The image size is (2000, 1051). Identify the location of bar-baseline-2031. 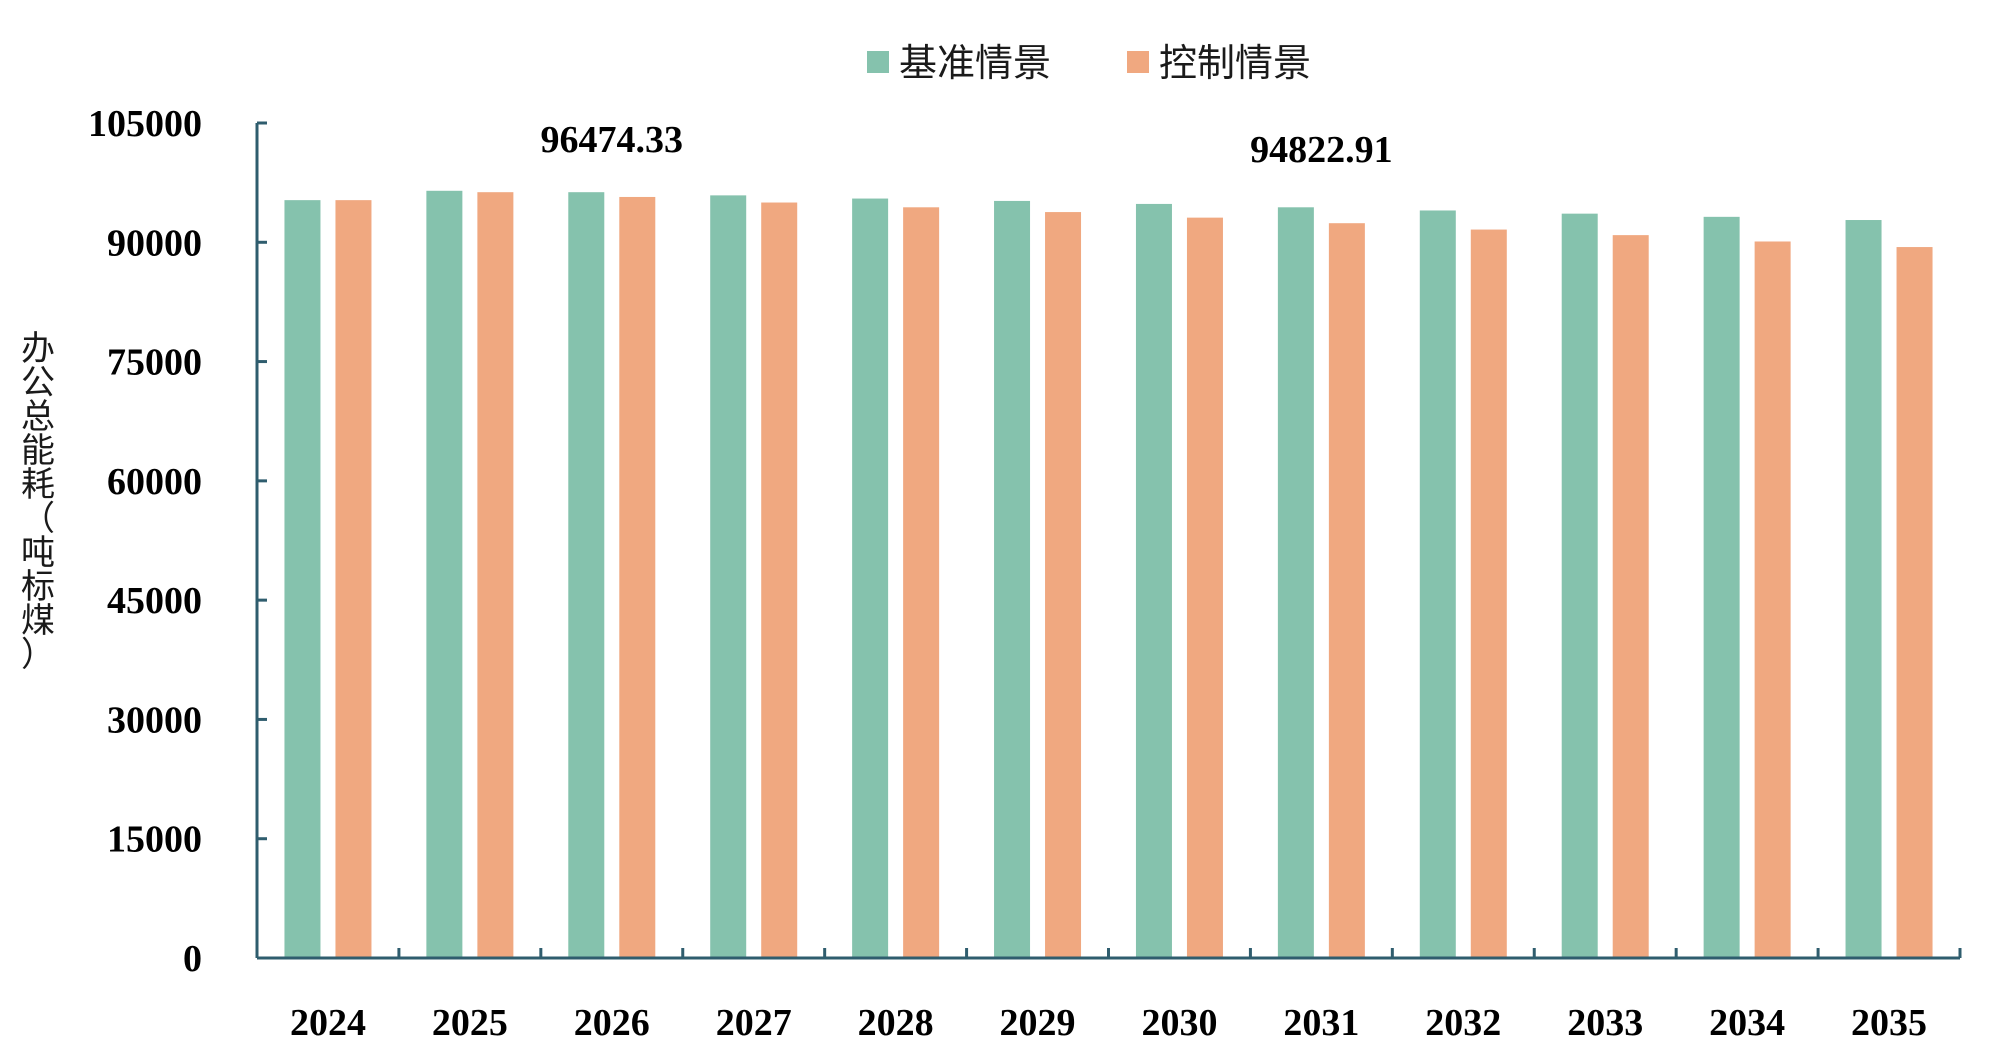
(1295, 583).